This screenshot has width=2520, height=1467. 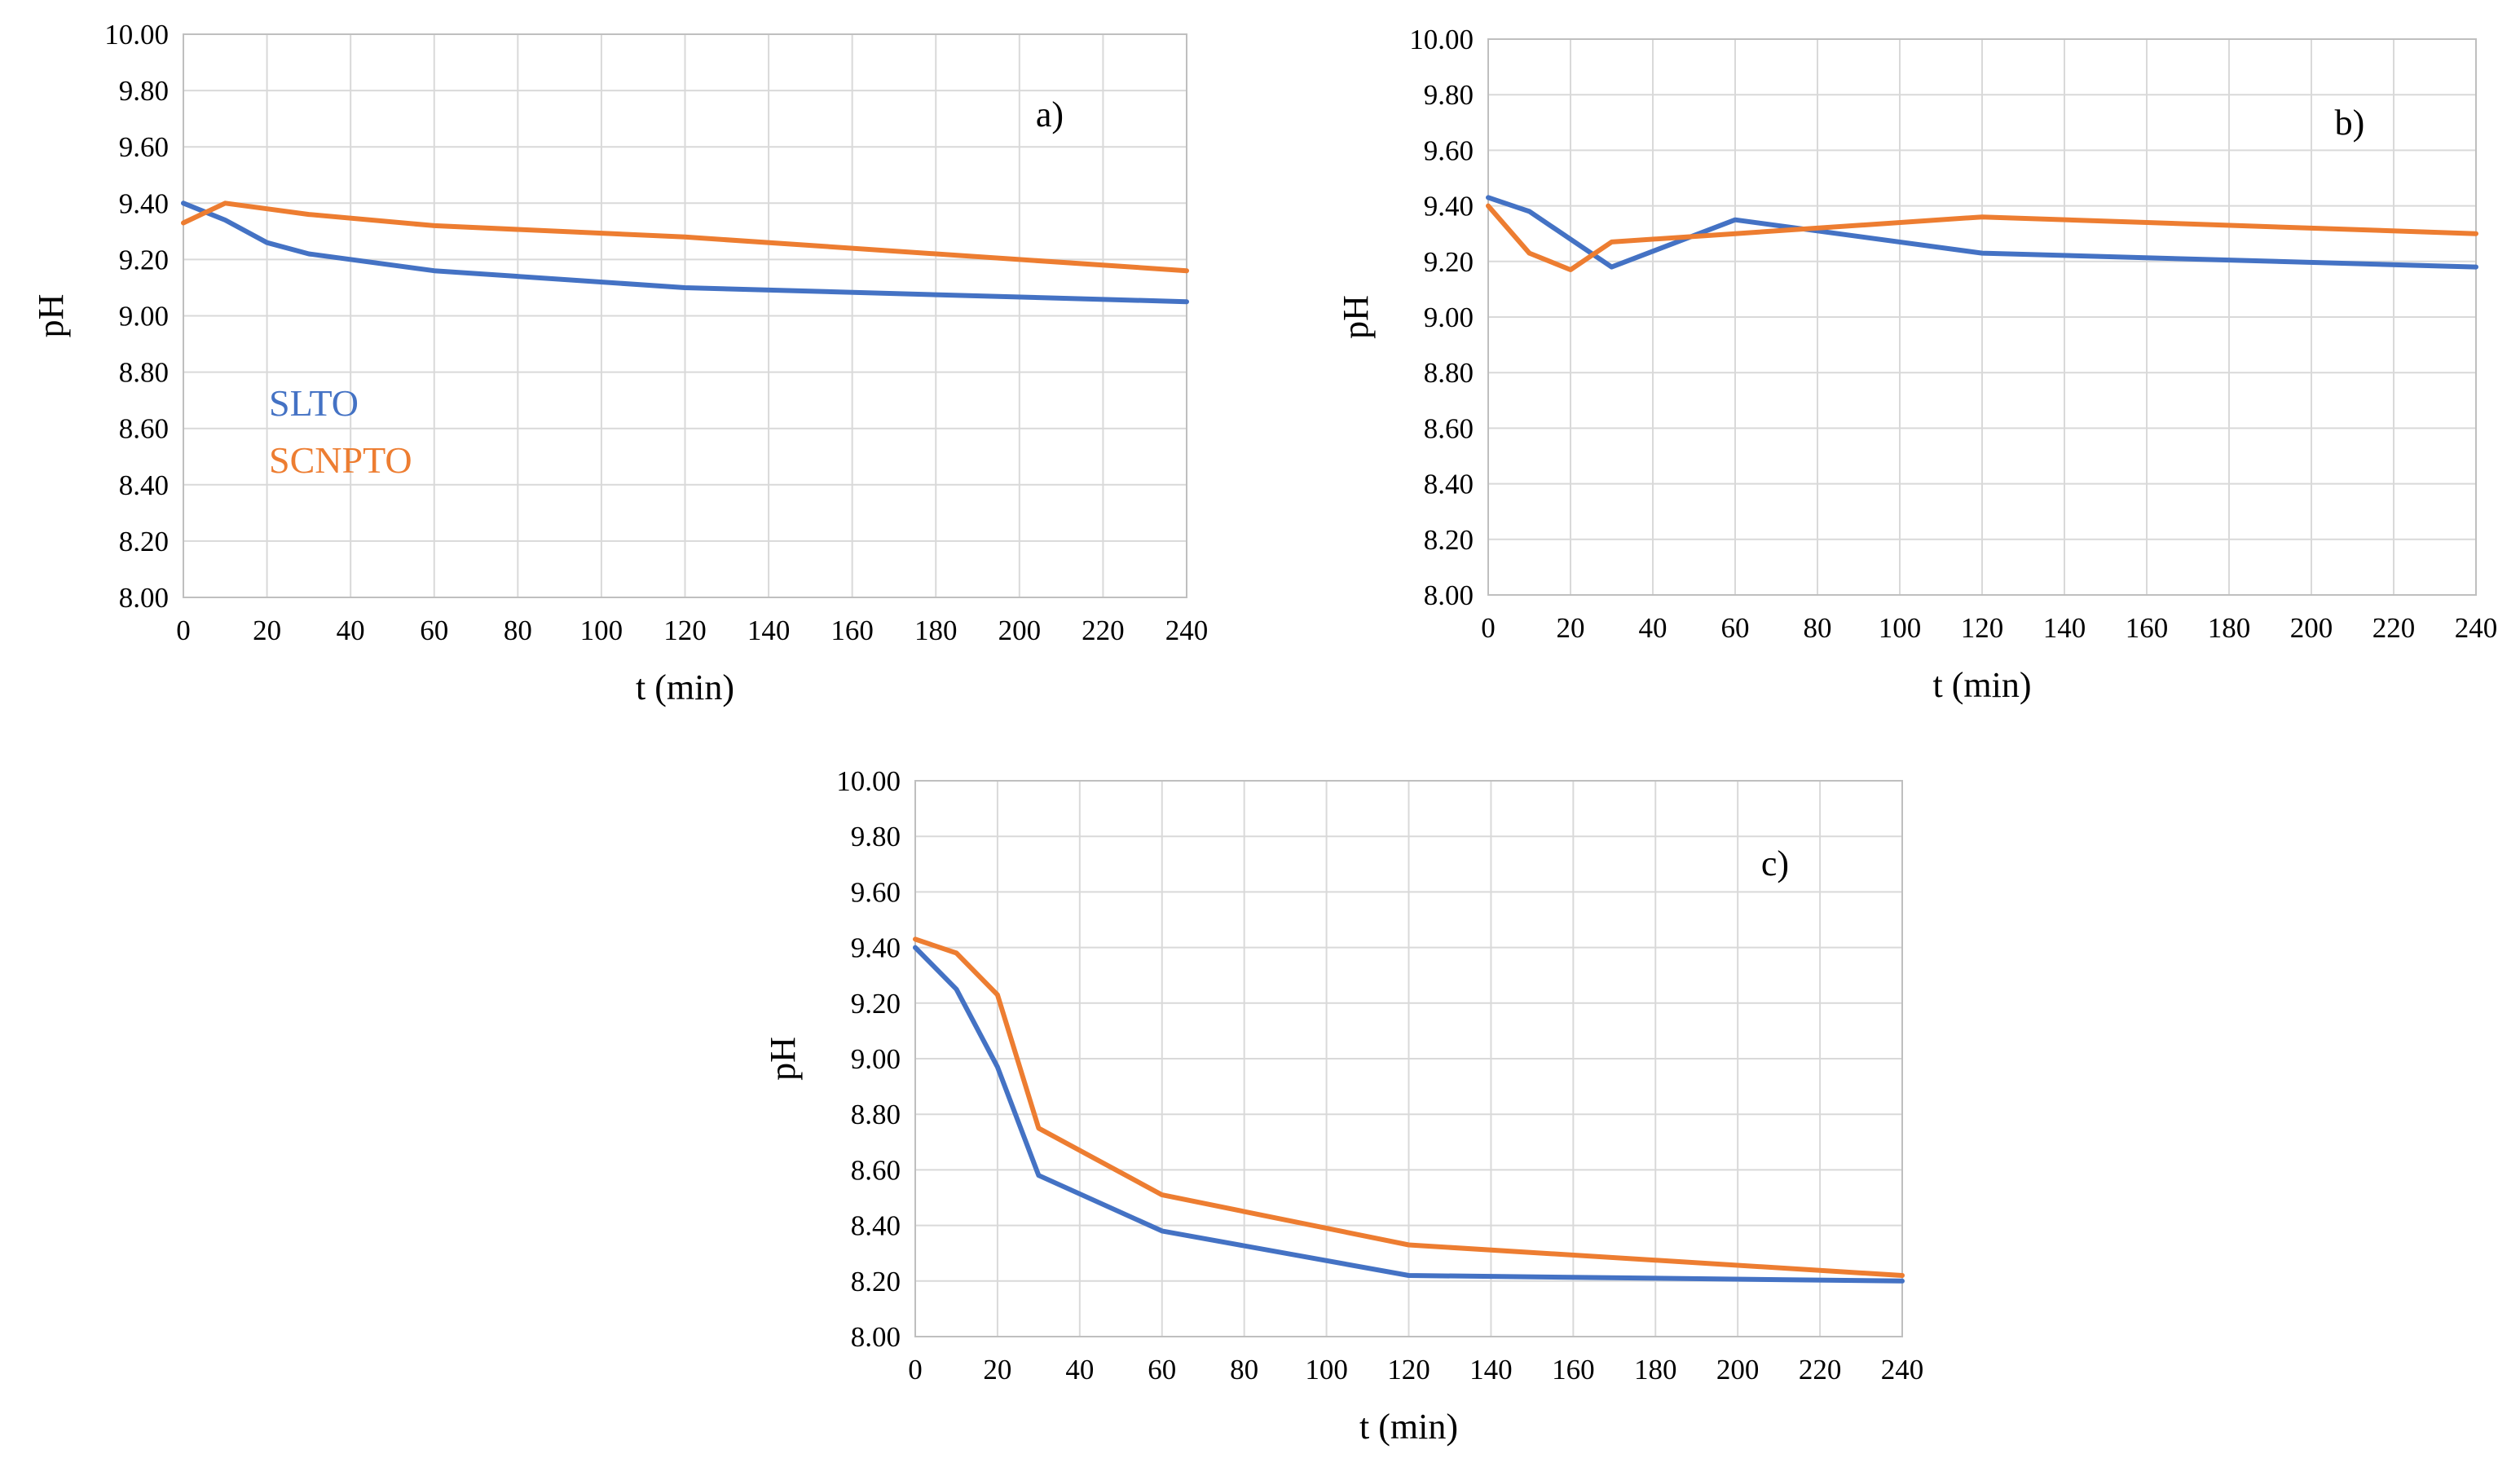 What do you see at coordinates (1050, 114) in the screenshot?
I see `panel-label: a)` at bounding box center [1050, 114].